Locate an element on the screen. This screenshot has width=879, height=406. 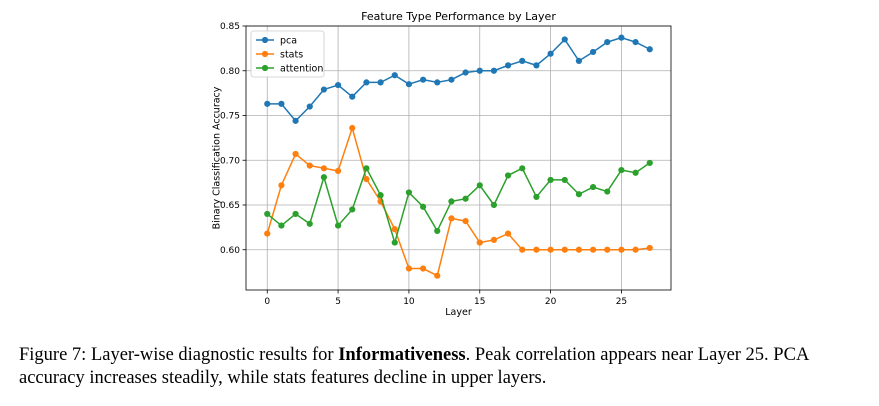
legend: pca stats attention is located at coordinates (287, 54).